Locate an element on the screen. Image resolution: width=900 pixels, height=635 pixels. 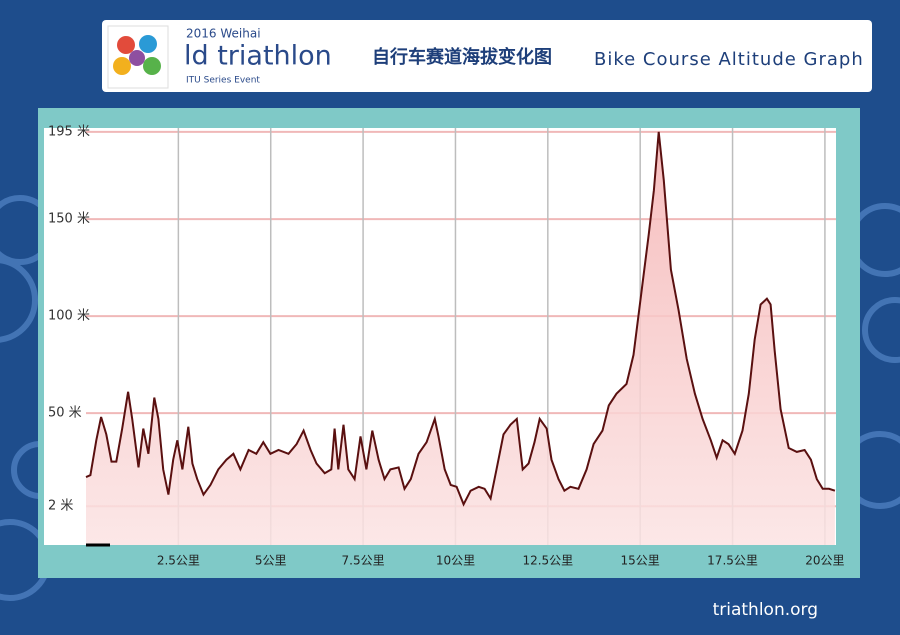
y-tick-label: 2 米 is located at coordinates (60, 506).